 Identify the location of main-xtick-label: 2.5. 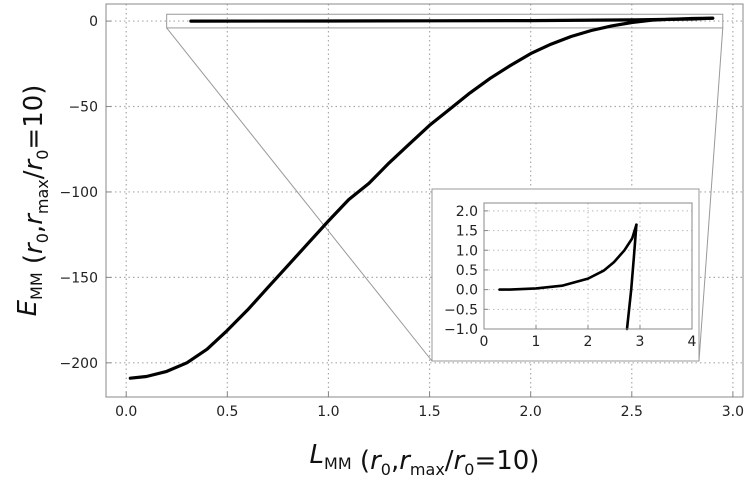
(632, 412).